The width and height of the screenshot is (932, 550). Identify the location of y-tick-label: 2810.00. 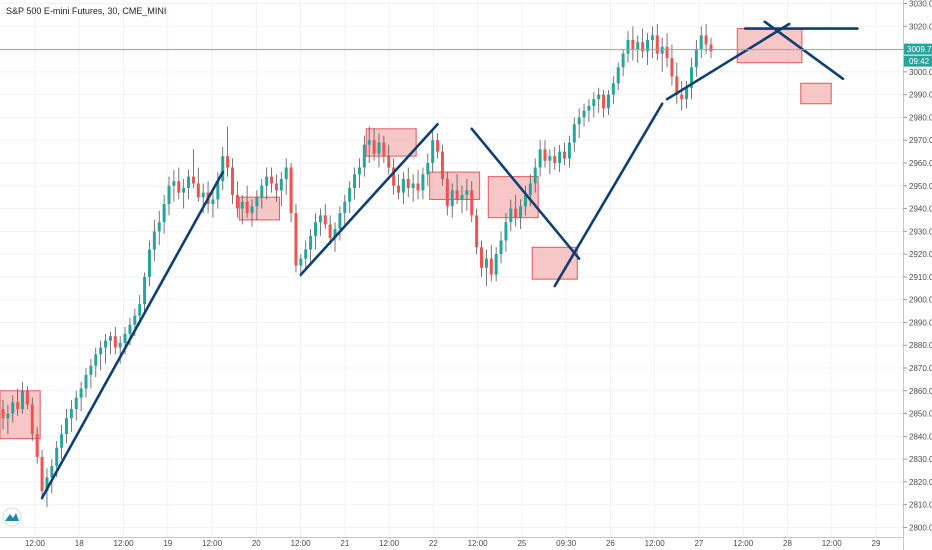
(920, 505).